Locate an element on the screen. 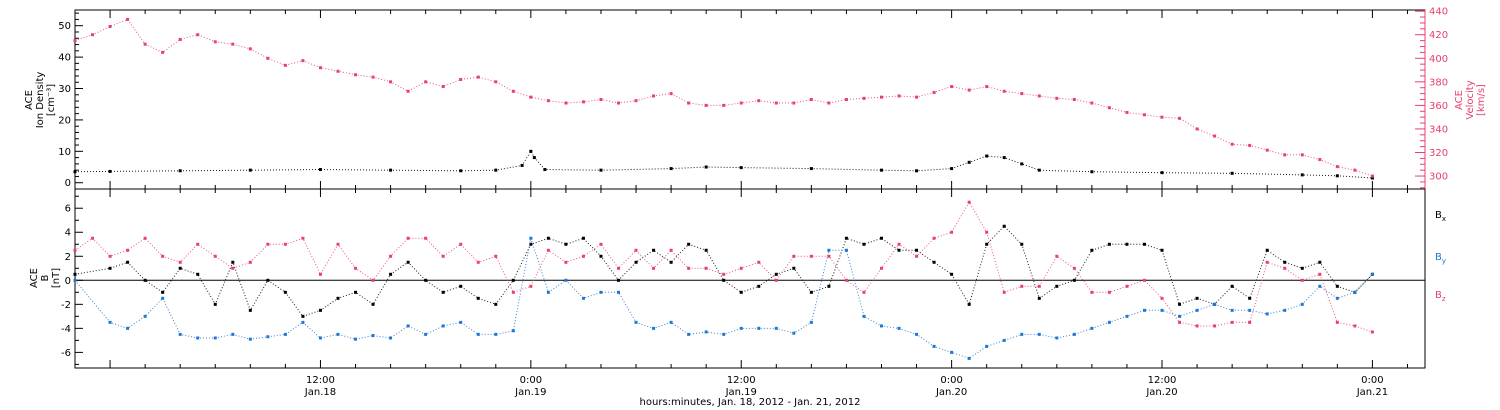 Image resolution: width=1500 pixels, height=410 pixels. y2-tick-label: 440 is located at coordinates (1438, 12).